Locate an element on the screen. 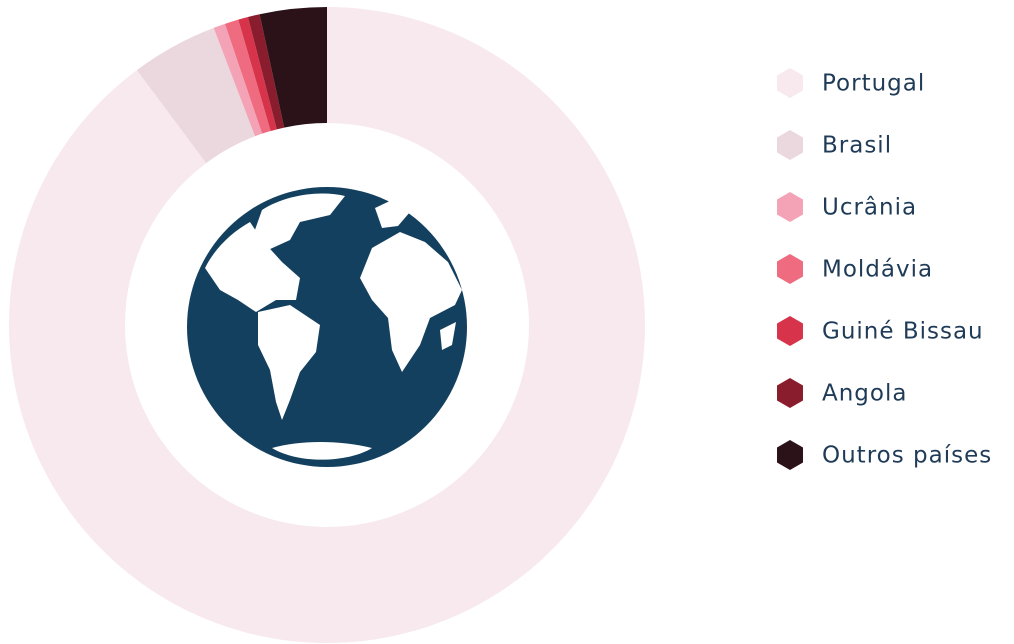 This screenshot has height=644, width=1014. legend-label: Outros países is located at coordinates (907, 456).